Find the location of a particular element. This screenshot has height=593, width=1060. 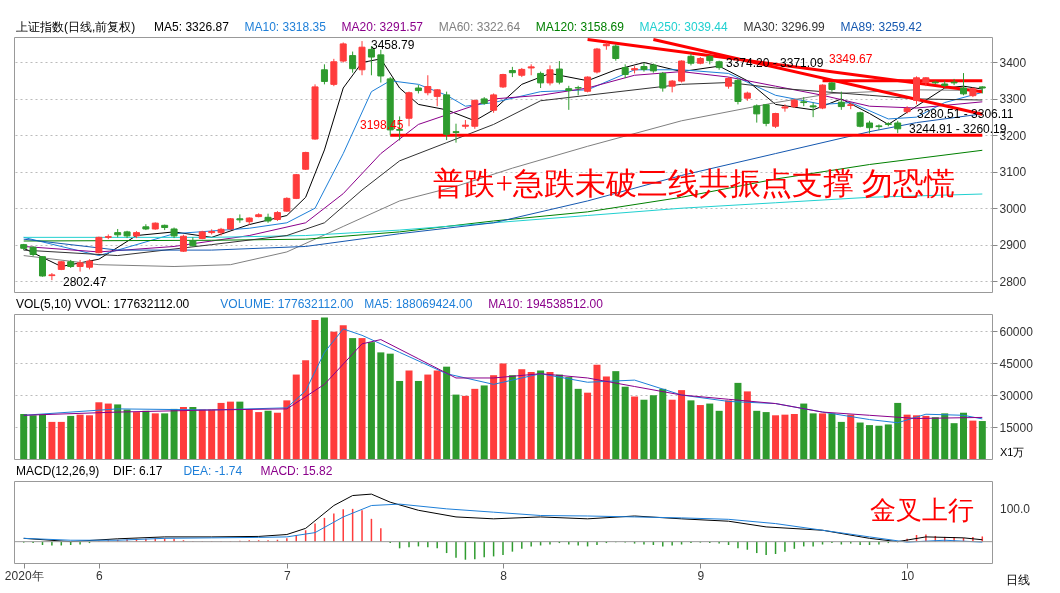

y-tick-label: 2800 is located at coordinates (1013, 281).